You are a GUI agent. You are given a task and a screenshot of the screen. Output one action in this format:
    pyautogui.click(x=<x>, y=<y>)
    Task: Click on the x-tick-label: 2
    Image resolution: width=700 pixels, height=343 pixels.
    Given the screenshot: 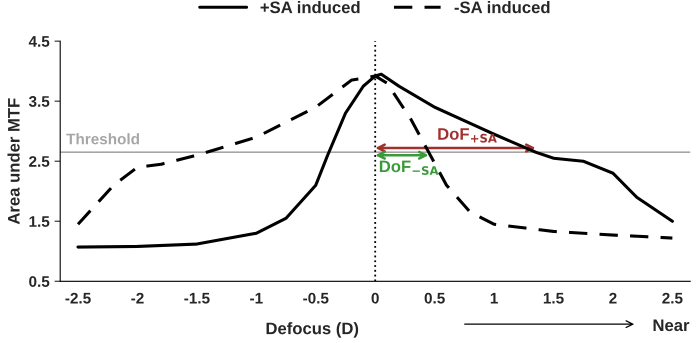 What is the action you would take?
    pyautogui.click(x=613, y=298)
    